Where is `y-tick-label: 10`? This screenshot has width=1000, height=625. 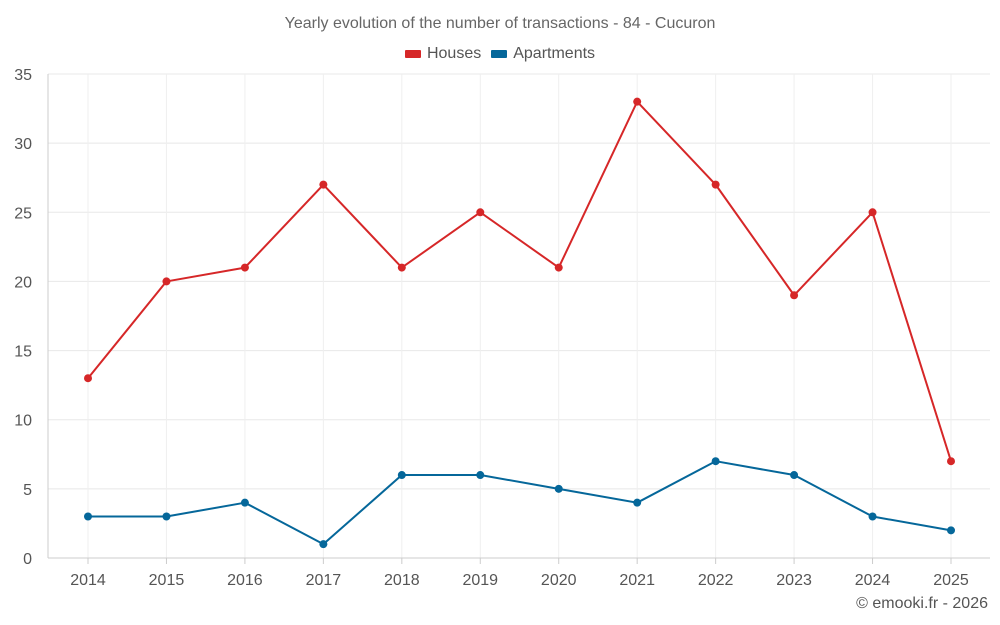
y-tick-label: 10 is located at coordinates (23, 421).